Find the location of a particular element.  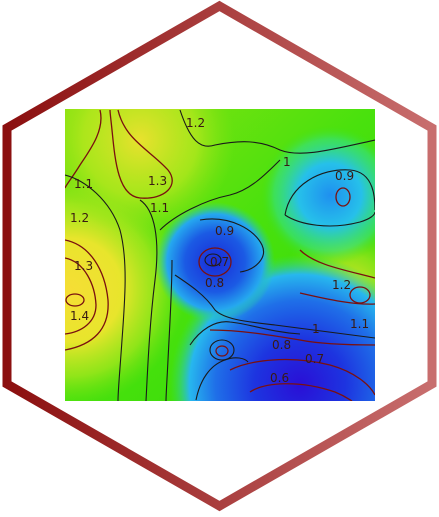

contour-label: 1.4 is located at coordinates (79, 316).